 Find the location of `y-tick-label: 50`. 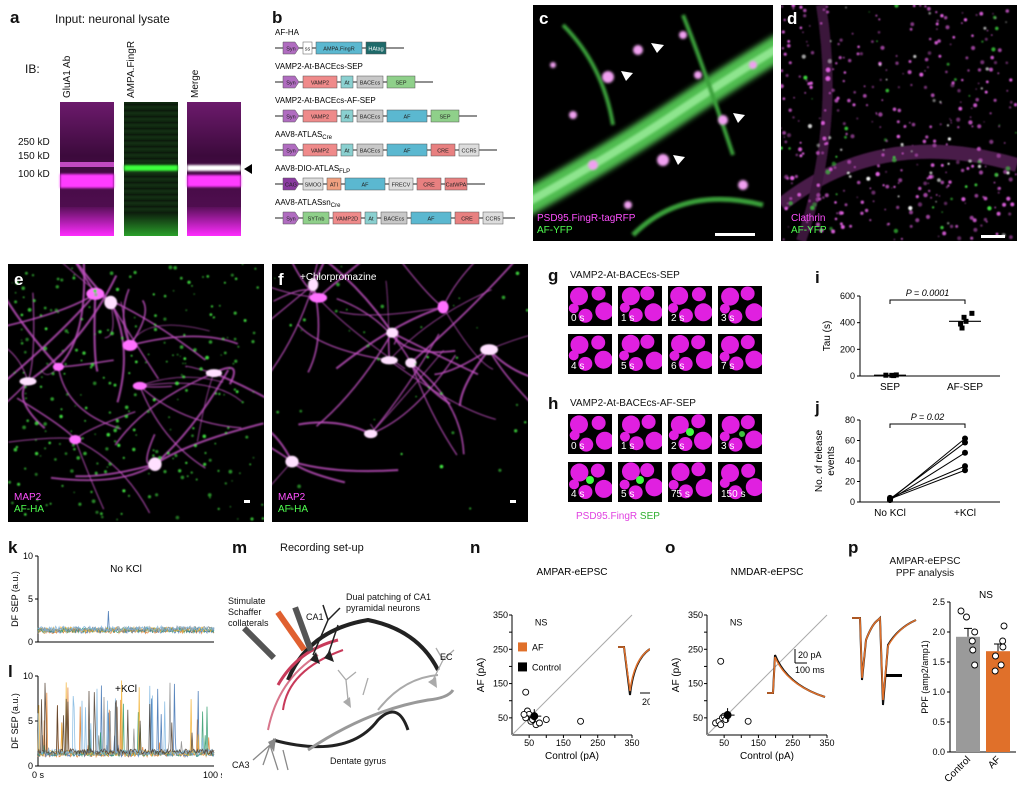

y-tick-label: 50 is located at coordinates (698, 718).